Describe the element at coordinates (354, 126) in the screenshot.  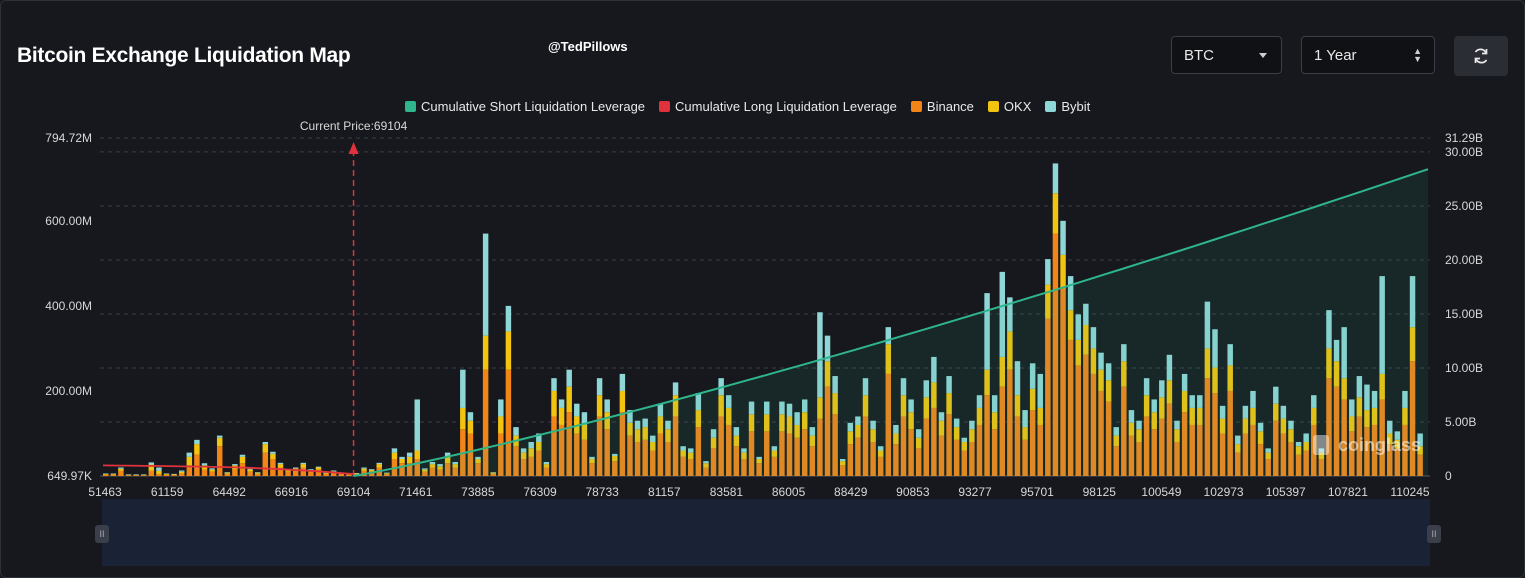
I see `current-price-label: Current Price:69104` at that location.